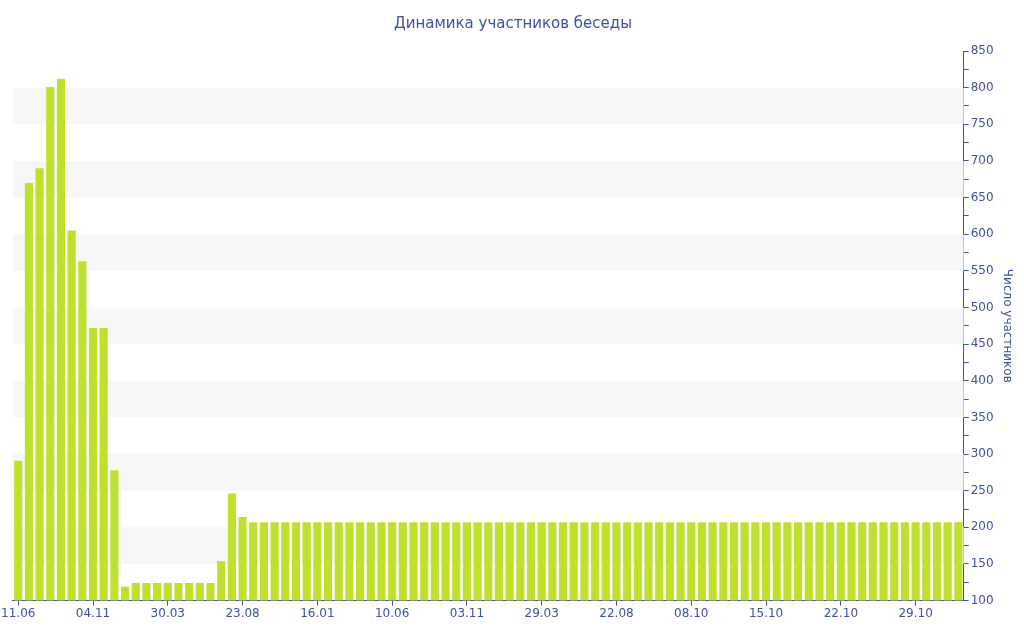  Describe the element at coordinates (242, 612) in the screenshot. I see `x-tick-label: 23.08` at that location.